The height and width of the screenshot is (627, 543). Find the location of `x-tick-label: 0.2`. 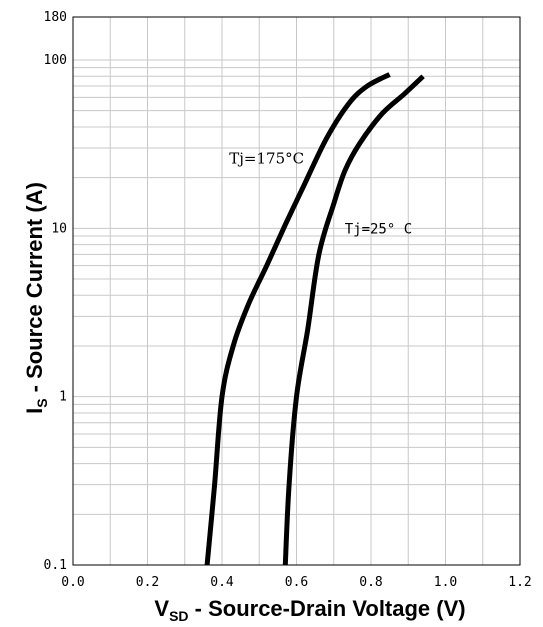

x-tick-label: 0.2 is located at coordinates (147, 582).